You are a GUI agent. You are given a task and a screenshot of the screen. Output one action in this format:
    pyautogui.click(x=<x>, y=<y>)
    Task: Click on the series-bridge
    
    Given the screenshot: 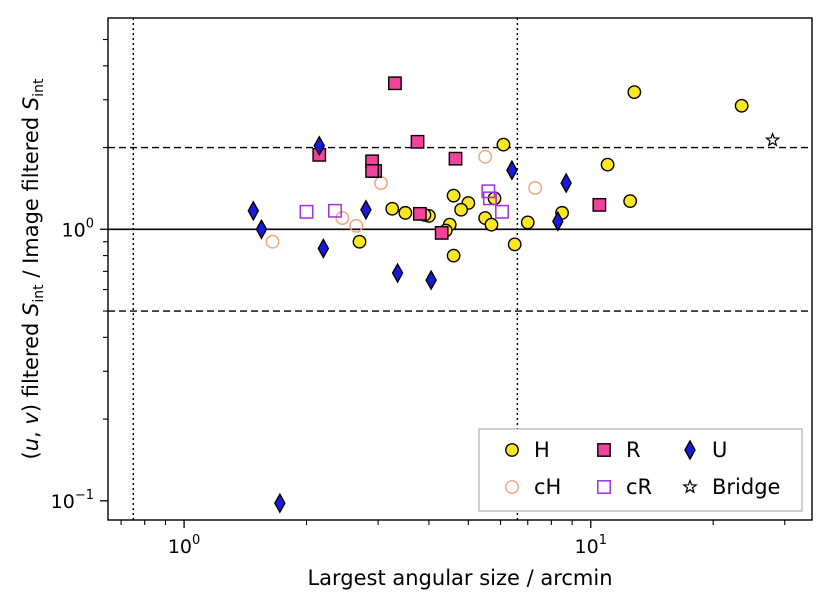 What is the action you would take?
    pyautogui.click(x=772, y=139)
    